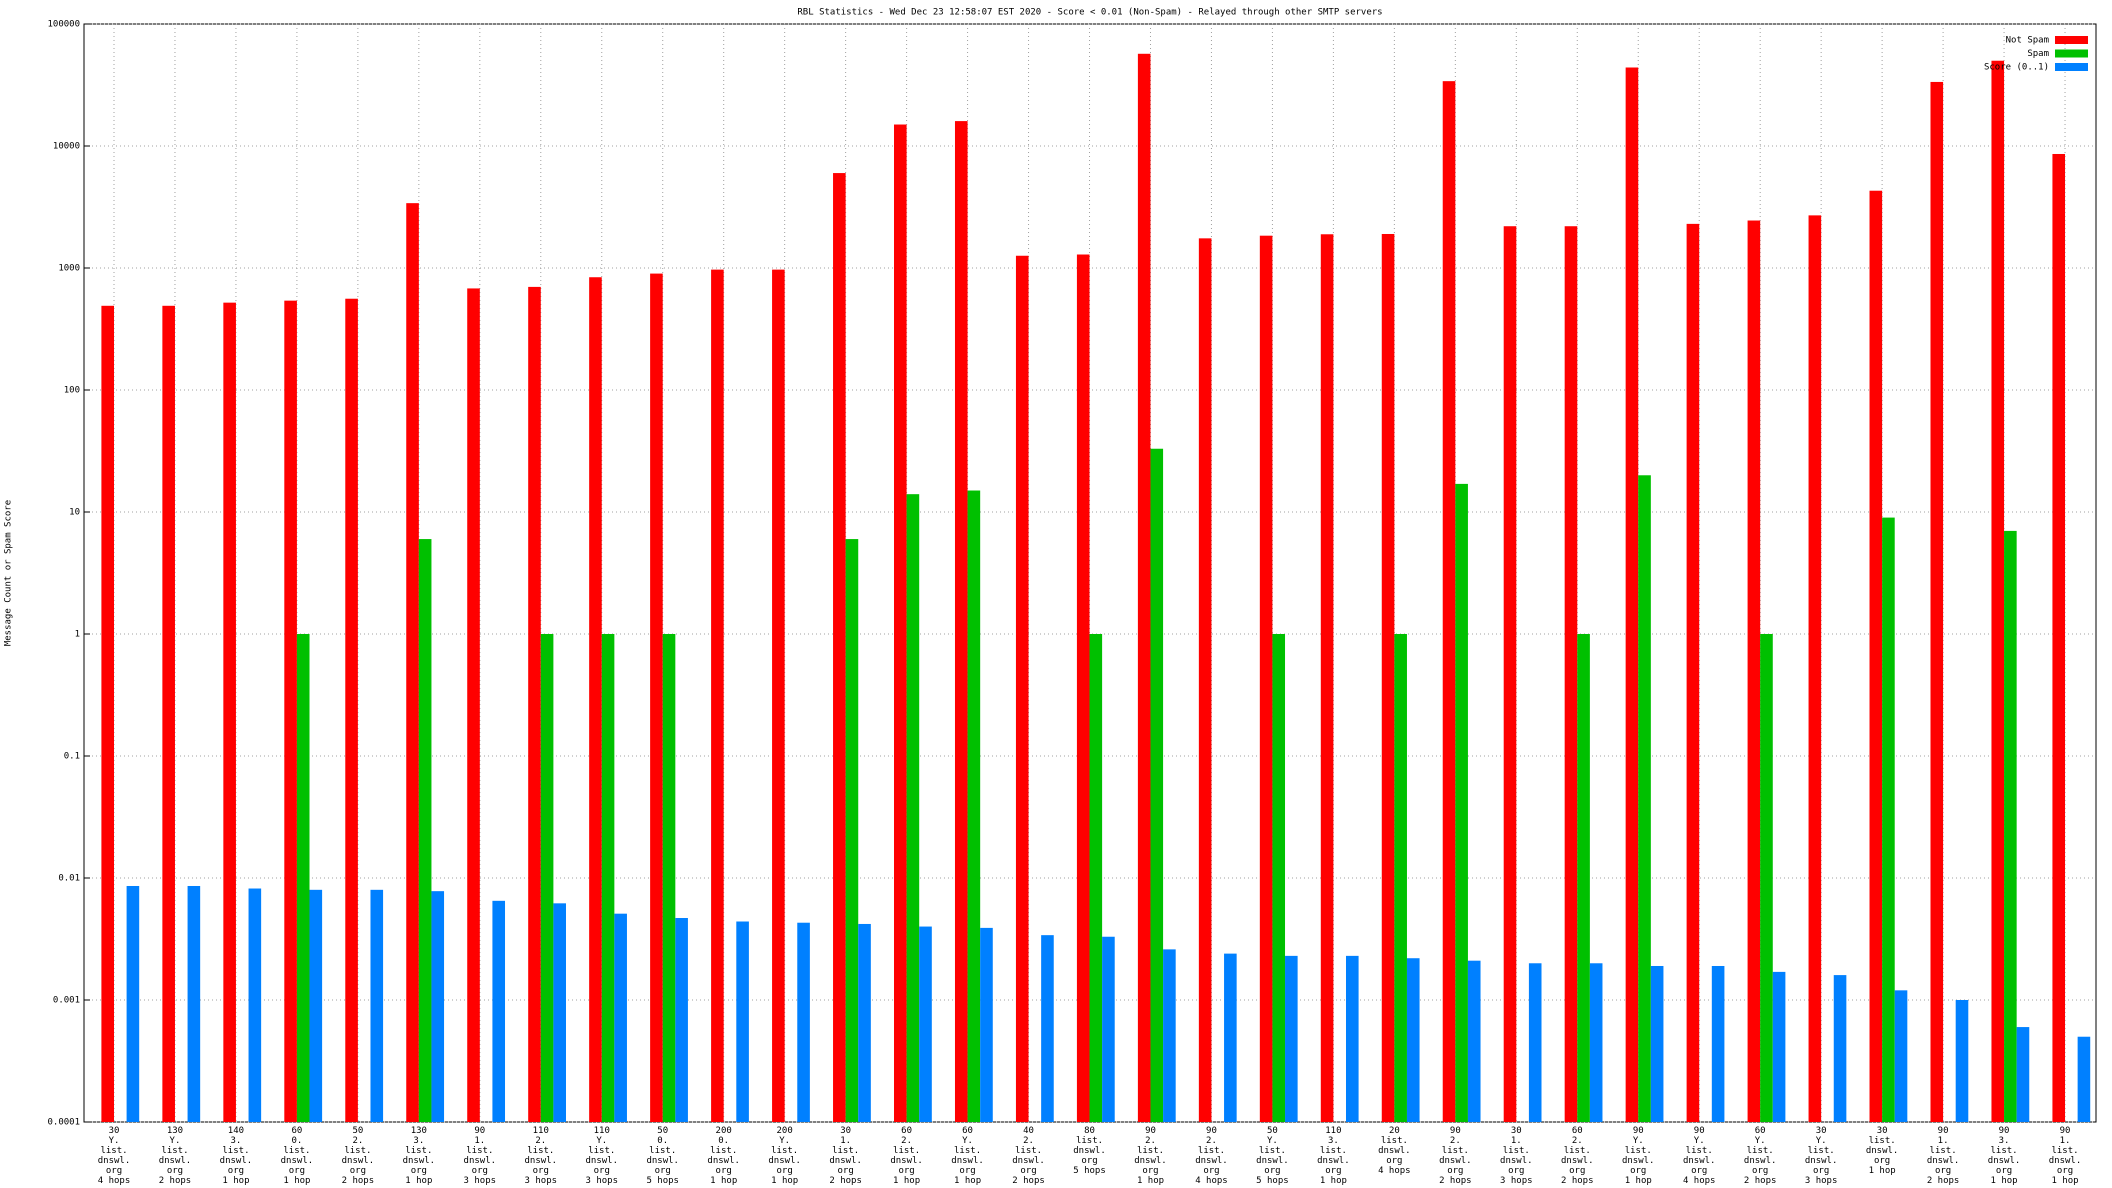 Image resolution: width=2112 pixels, height=1188 pixels. Describe the element at coordinates (906, 1156) in the screenshot. I see `x-tick-label: 60 2. list. dnswl. org 1 hop` at that location.